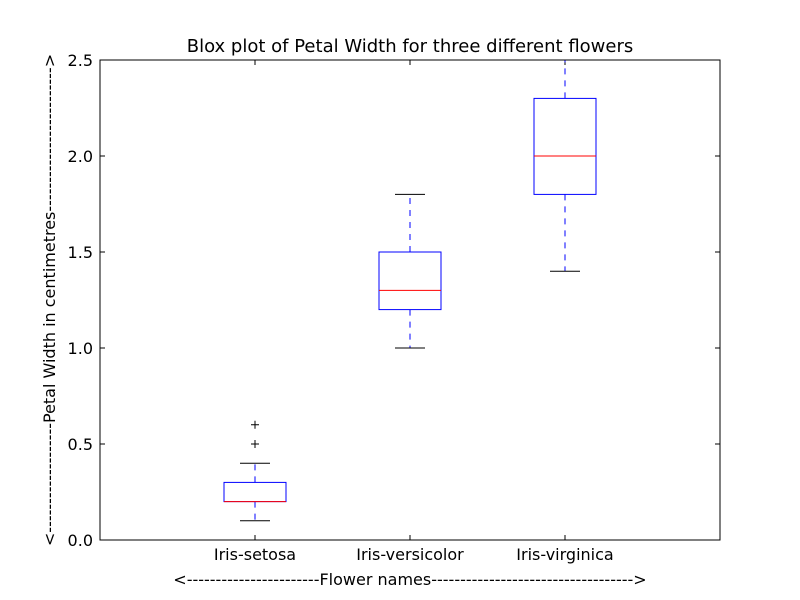 This screenshot has height=600, width=800. I want to click on x-tick-label: Iris-setosa, so click(255, 554).